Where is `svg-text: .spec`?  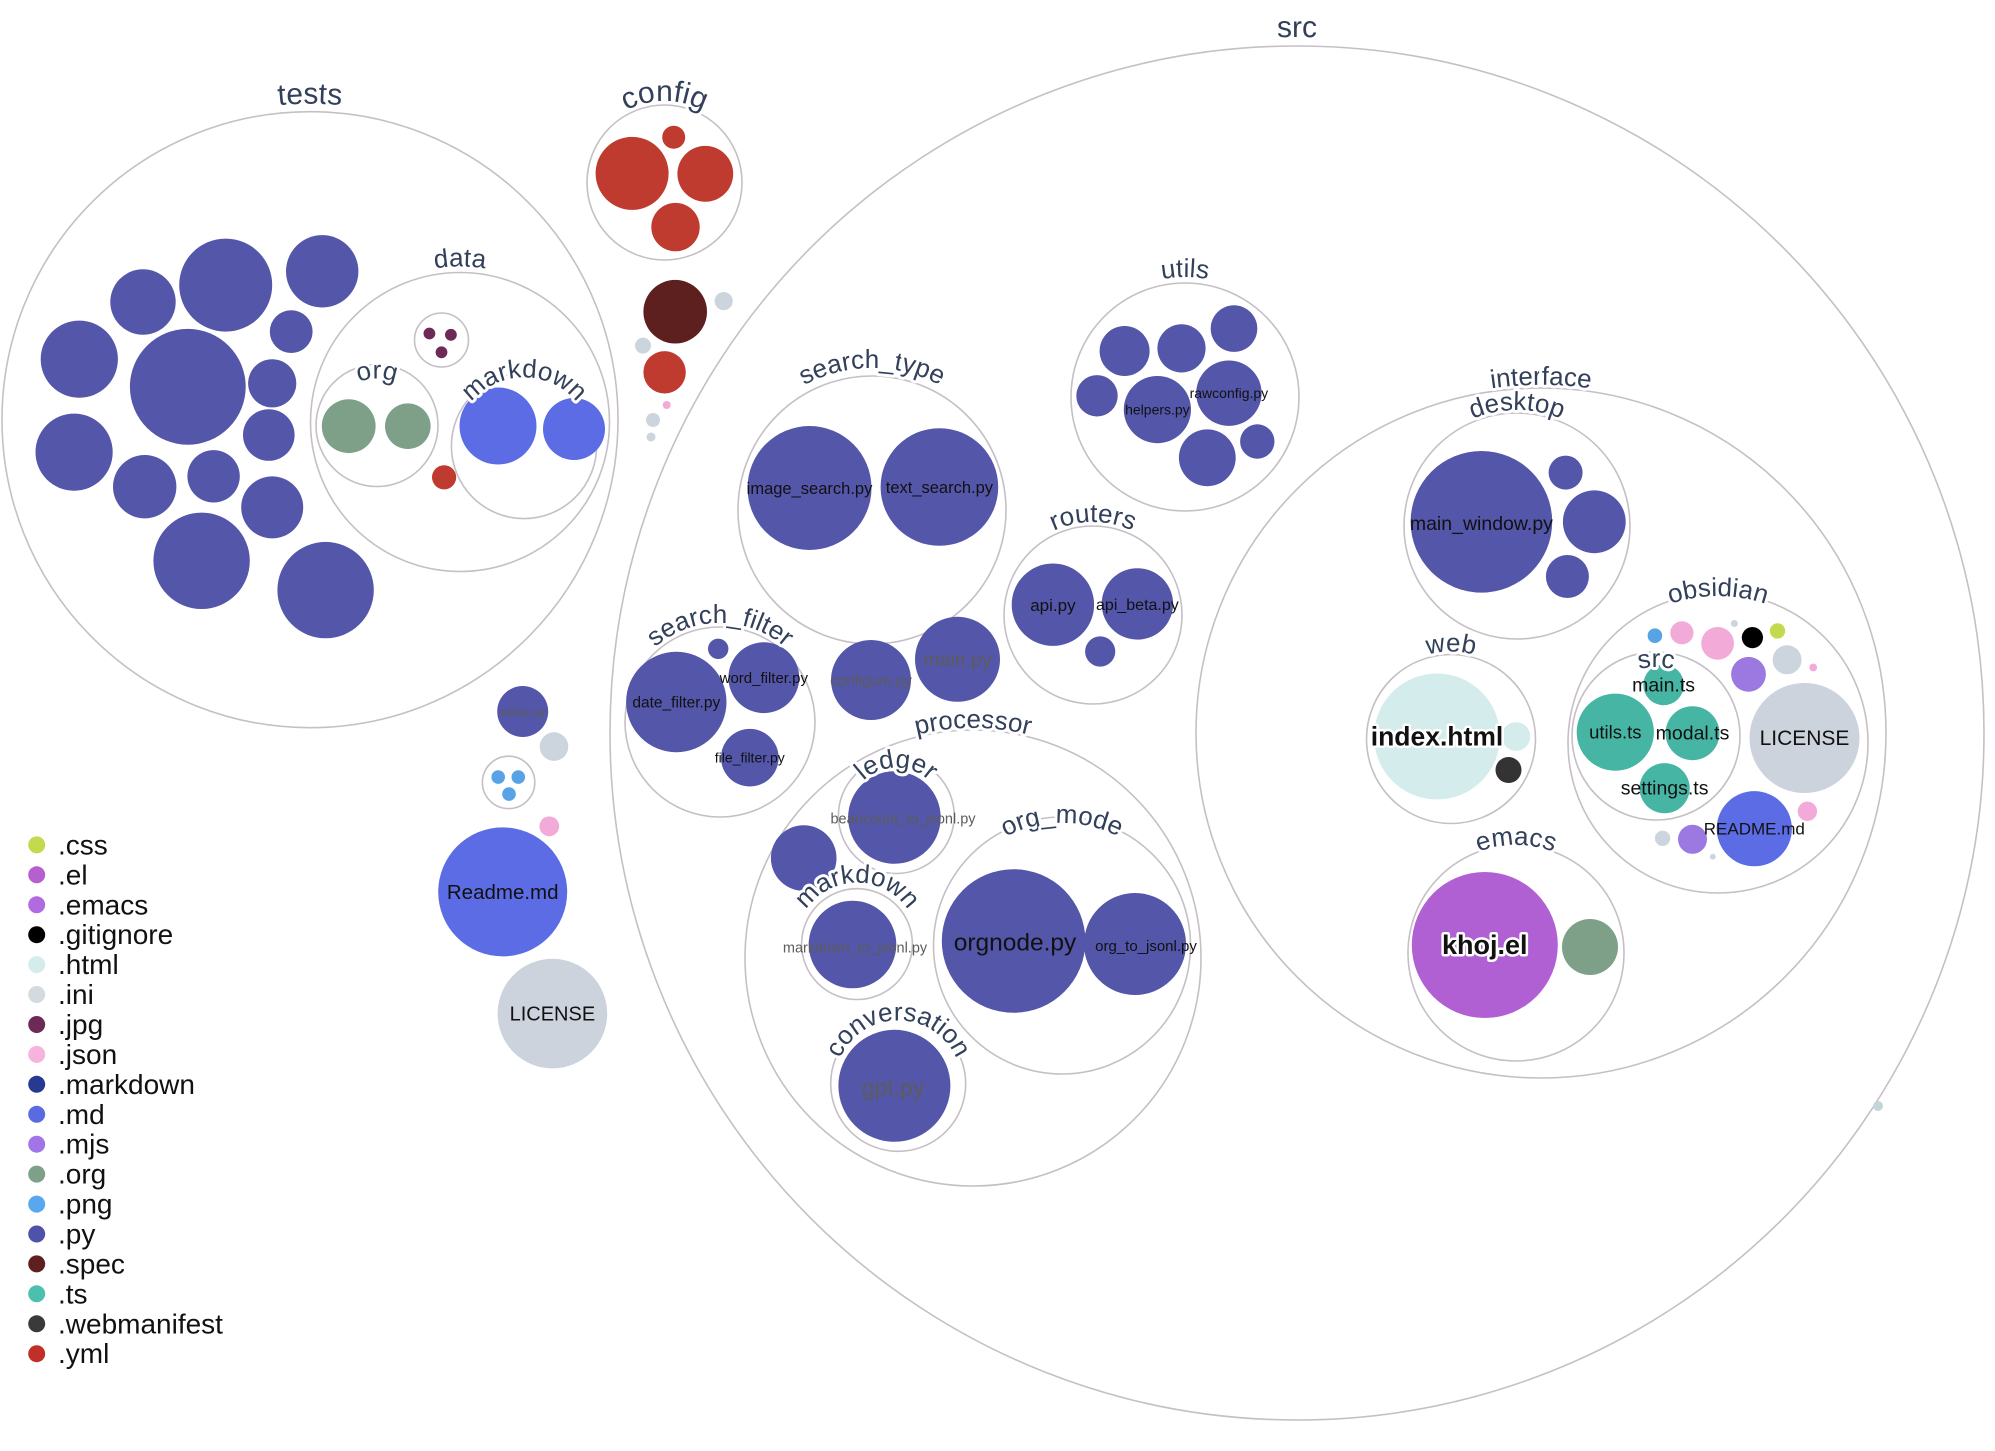 svg-text: .spec is located at coordinates (91, 1263).